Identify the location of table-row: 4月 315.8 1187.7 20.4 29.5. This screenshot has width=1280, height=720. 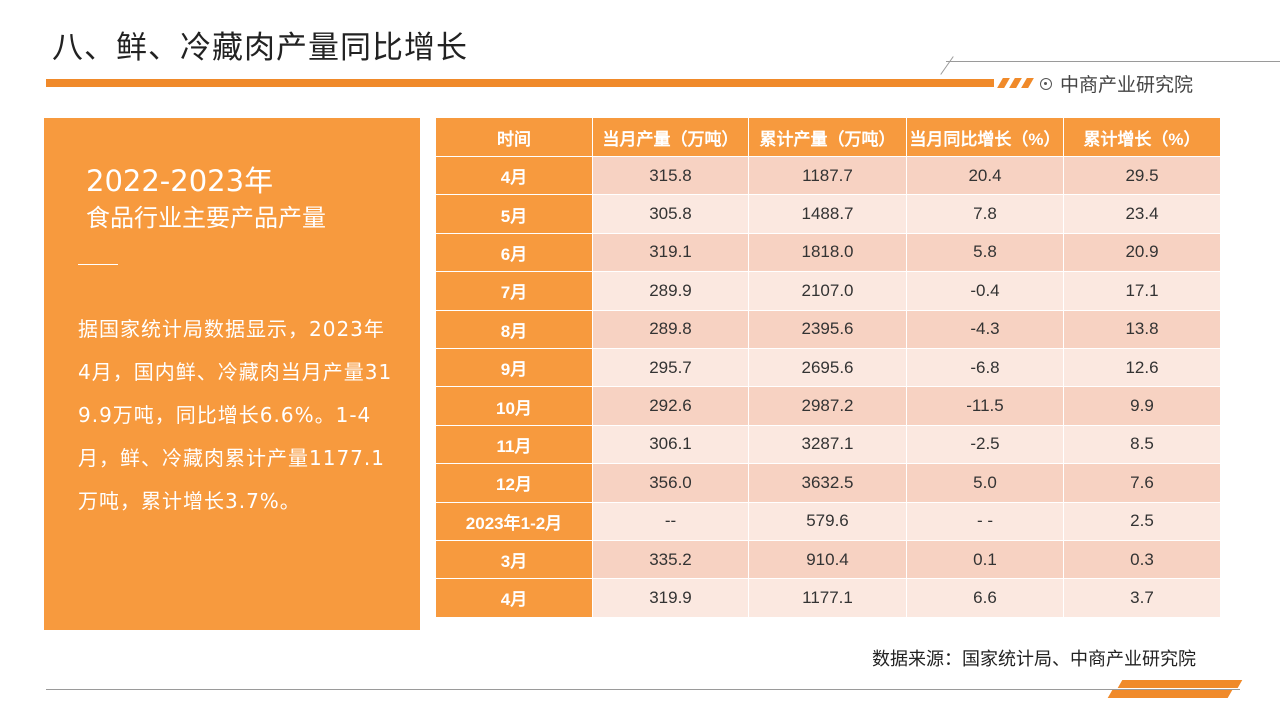
(828, 175).